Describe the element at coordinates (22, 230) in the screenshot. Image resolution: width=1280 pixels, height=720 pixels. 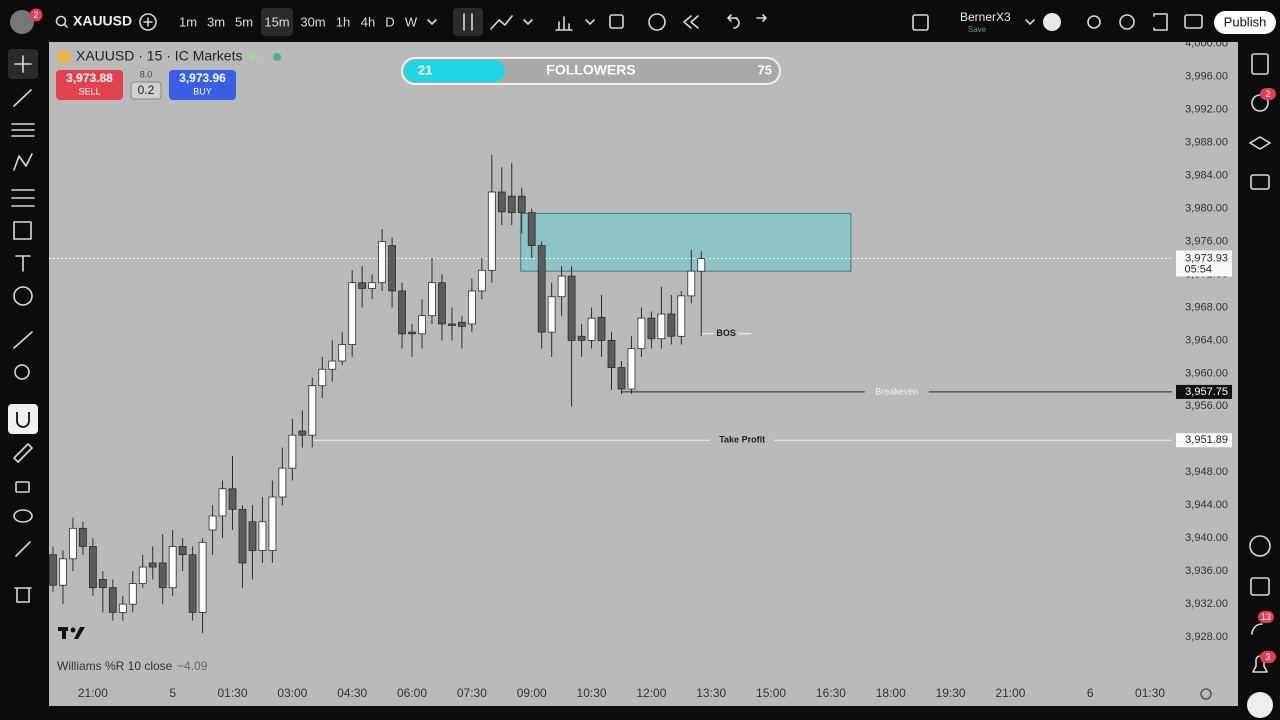
I see `shape-tool` at that location.